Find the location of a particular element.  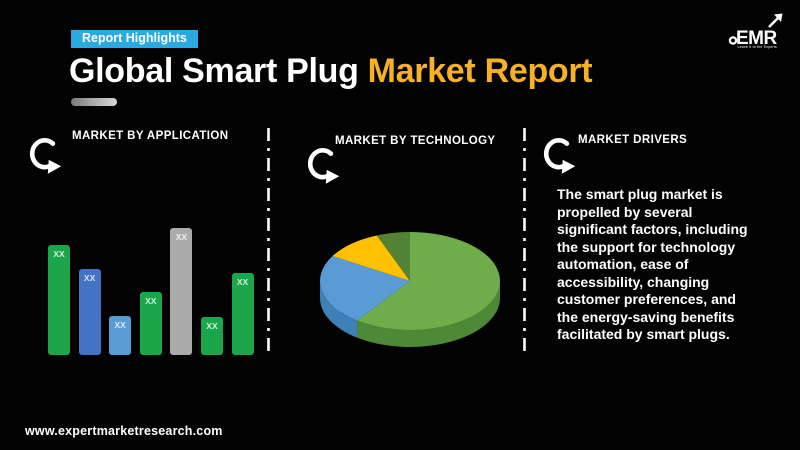

report-highlights-badge: Report Highlights is located at coordinates (134, 39).